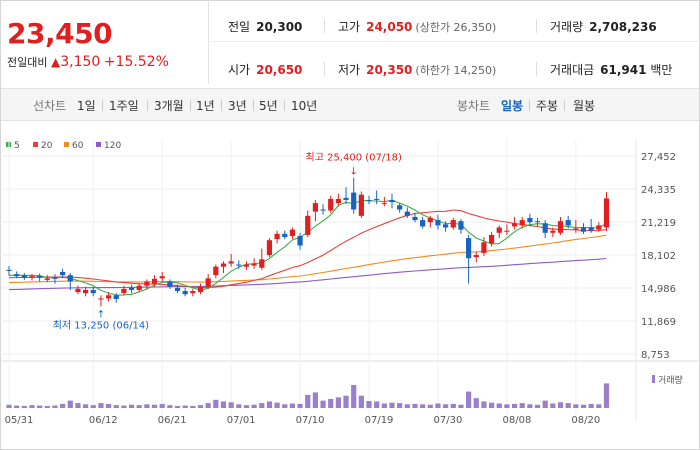 This screenshot has height=450, width=700. What do you see at coordinates (354, 158) in the screenshot?
I see `annotation-high: 최고 25,400 (07/18)` at bounding box center [354, 158].